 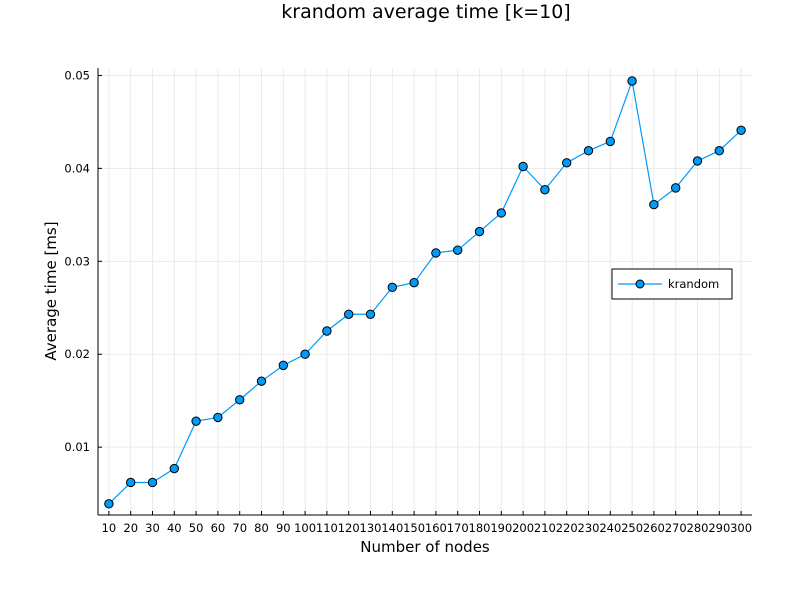 I want to click on x-tick-label-22: 230, so click(x=589, y=528).